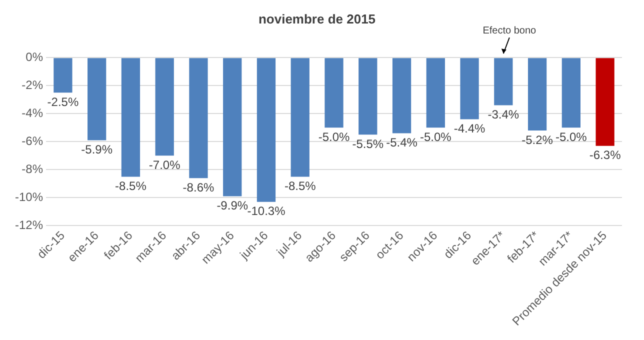 This screenshot has height=340, width=644. Describe the element at coordinates (33, 169) in the screenshot. I see `y-tick-label: -8%` at that location.